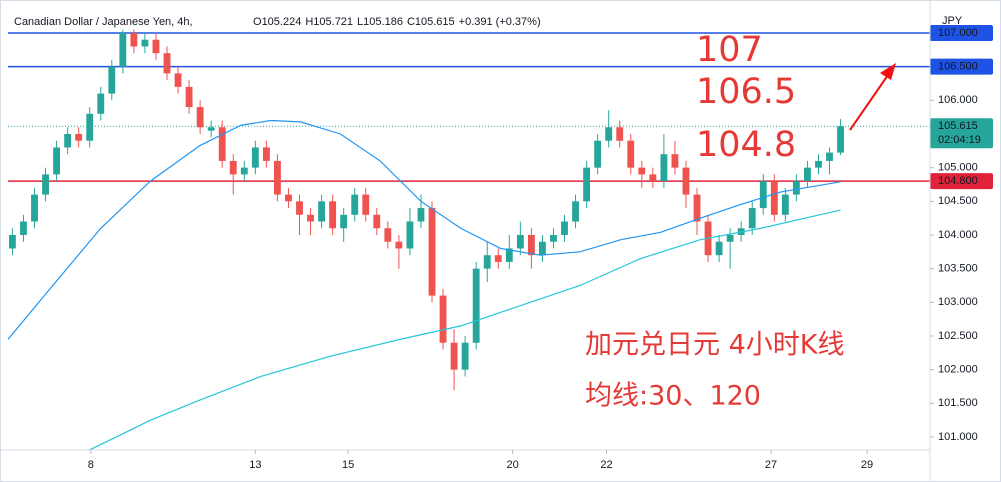 This screenshot has width=1001, height=482. Describe the element at coordinates (257, 22) in the screenshot. I see `ohlc-key: O` at that location.